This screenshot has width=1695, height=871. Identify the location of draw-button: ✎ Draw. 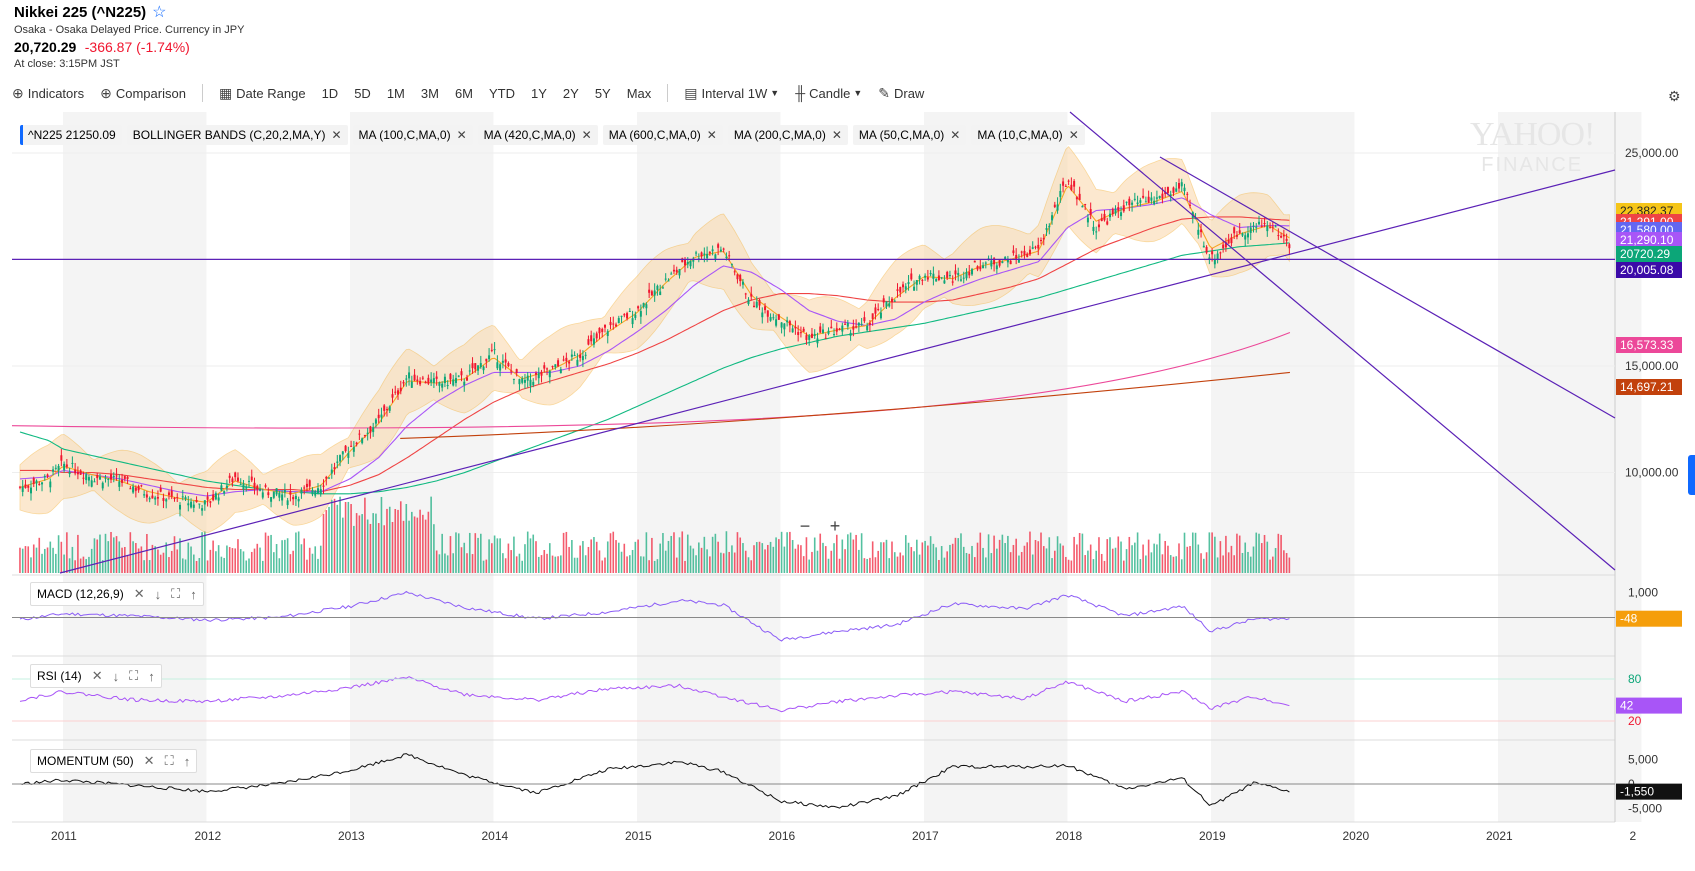
(901, 93).